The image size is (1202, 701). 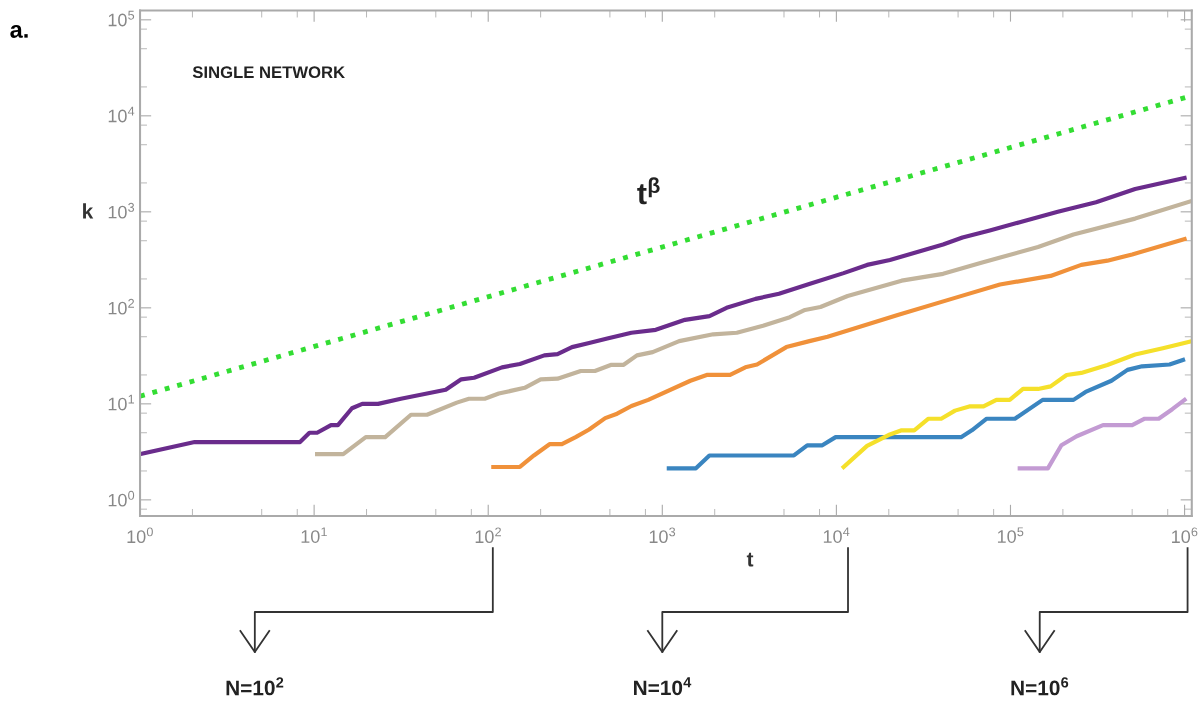 I want to click on text: a., so click(x=19, y=31).